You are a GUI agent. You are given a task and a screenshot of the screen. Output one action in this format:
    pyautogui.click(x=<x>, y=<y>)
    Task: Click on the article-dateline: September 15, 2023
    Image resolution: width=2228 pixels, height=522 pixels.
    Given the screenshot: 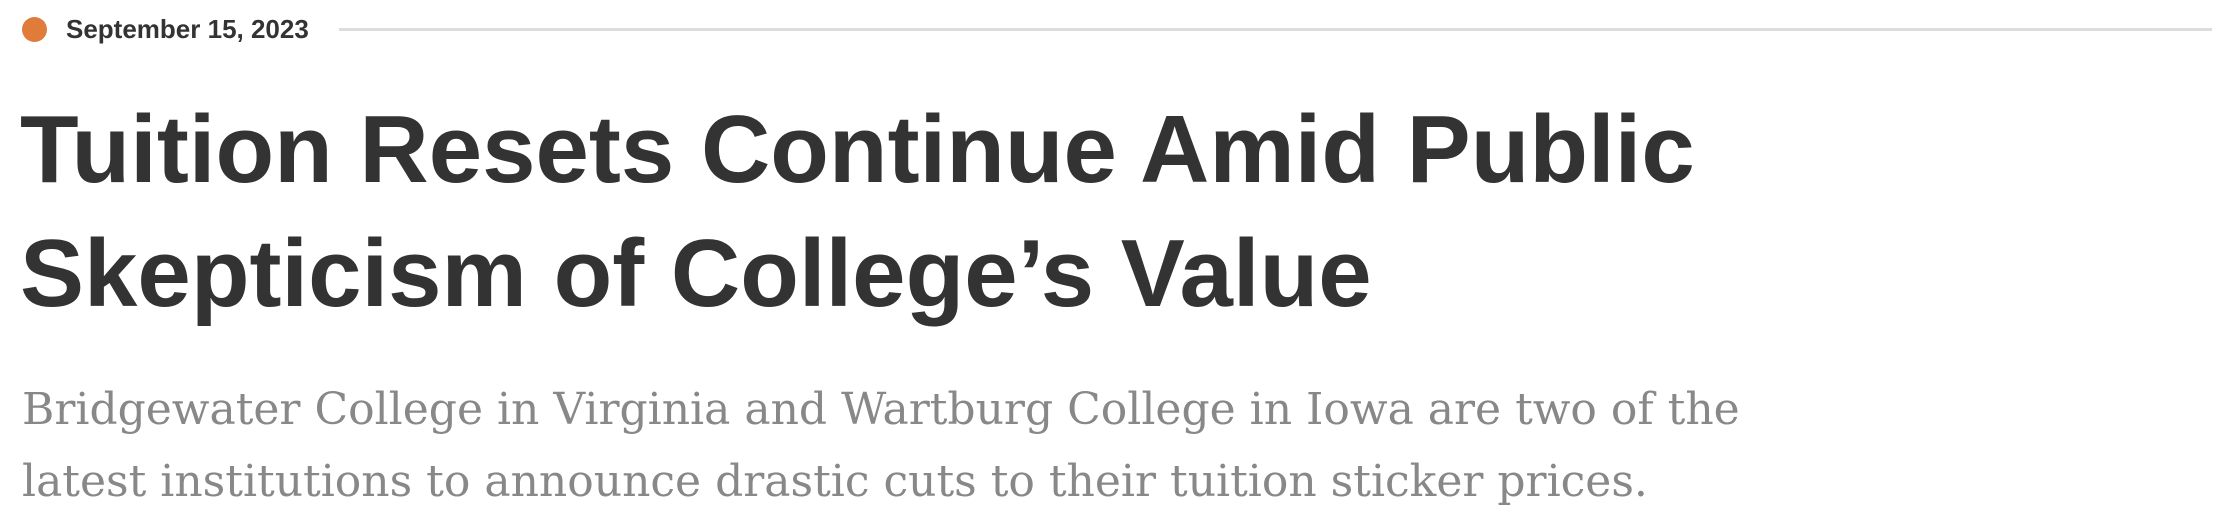 What is the action you would take?
    pyautogui.click(x=1117, y=29)
    